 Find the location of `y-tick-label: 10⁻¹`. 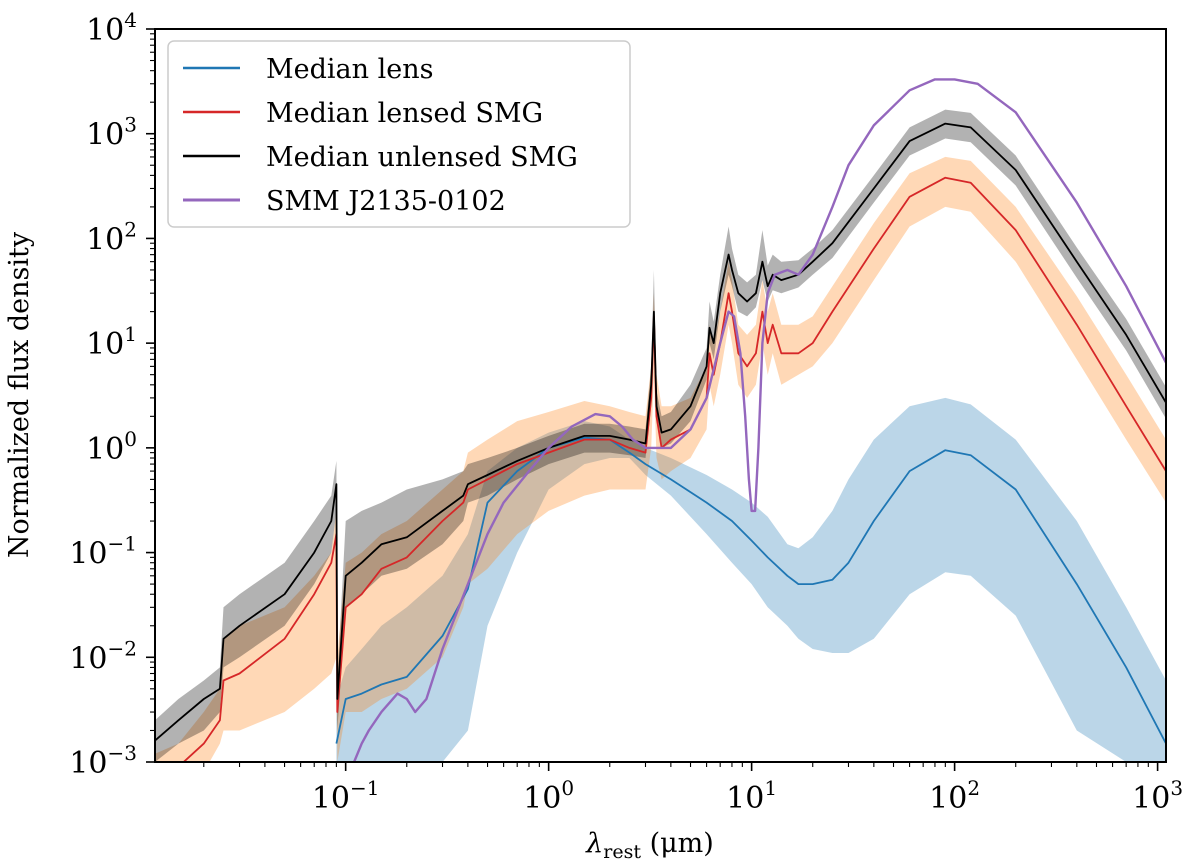

y-tick-label: 10⁻¹ is located at coordinates (103, 552).